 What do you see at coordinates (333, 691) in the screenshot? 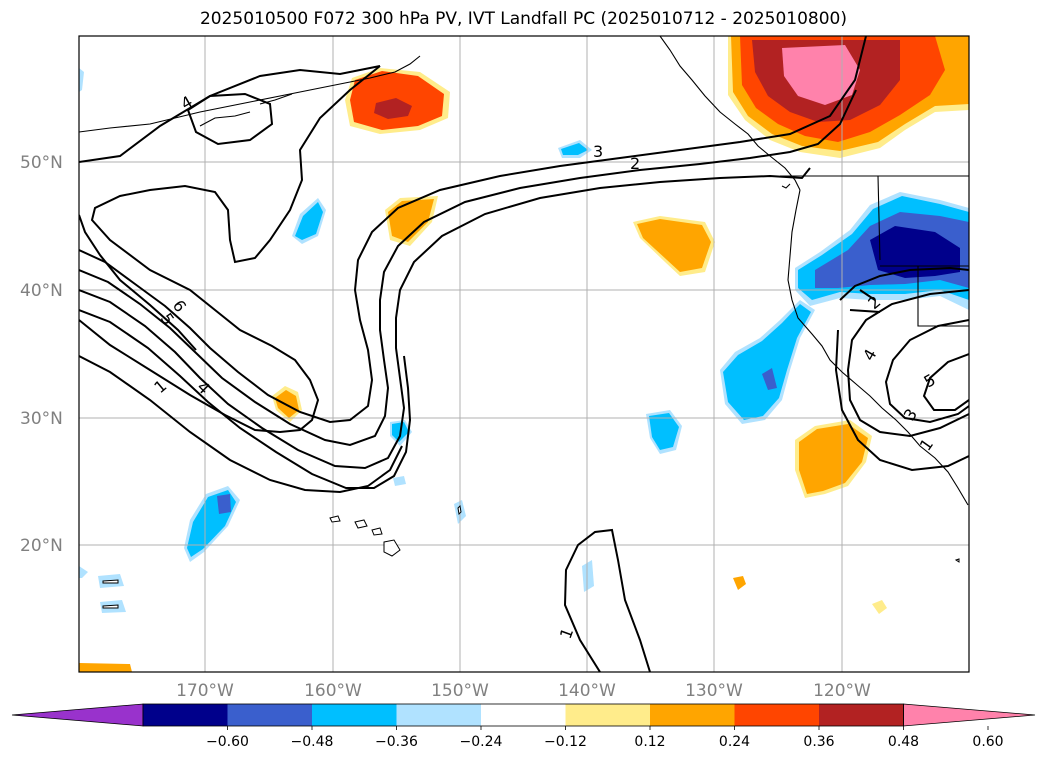
I see `svg-text: 160°W` at bounding box center [333, 691].